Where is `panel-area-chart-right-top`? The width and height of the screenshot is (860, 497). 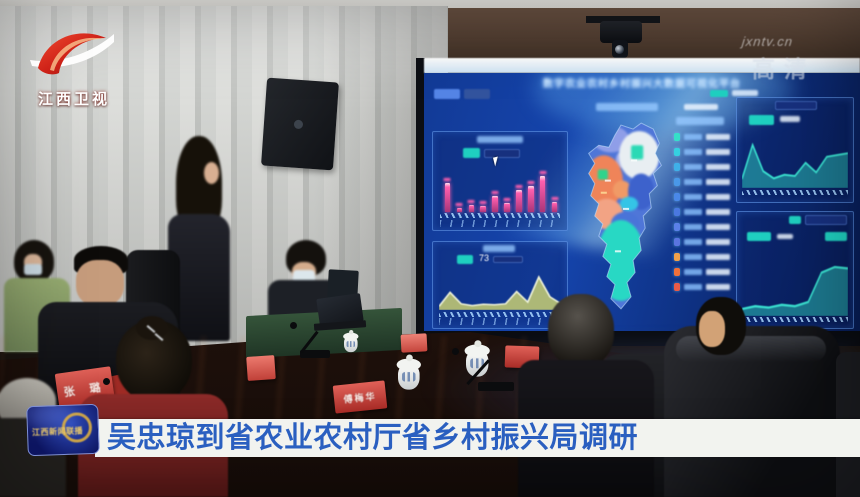
panel-area-chart-right-top is located at coordinates (795, 150).